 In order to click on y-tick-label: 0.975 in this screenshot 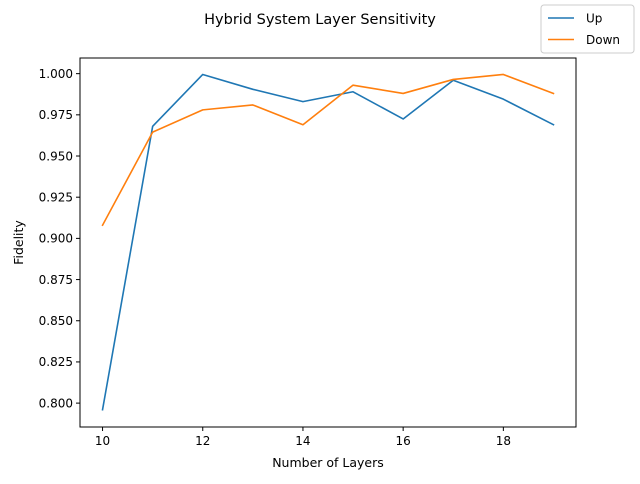, I will do `click(56, 115)`.